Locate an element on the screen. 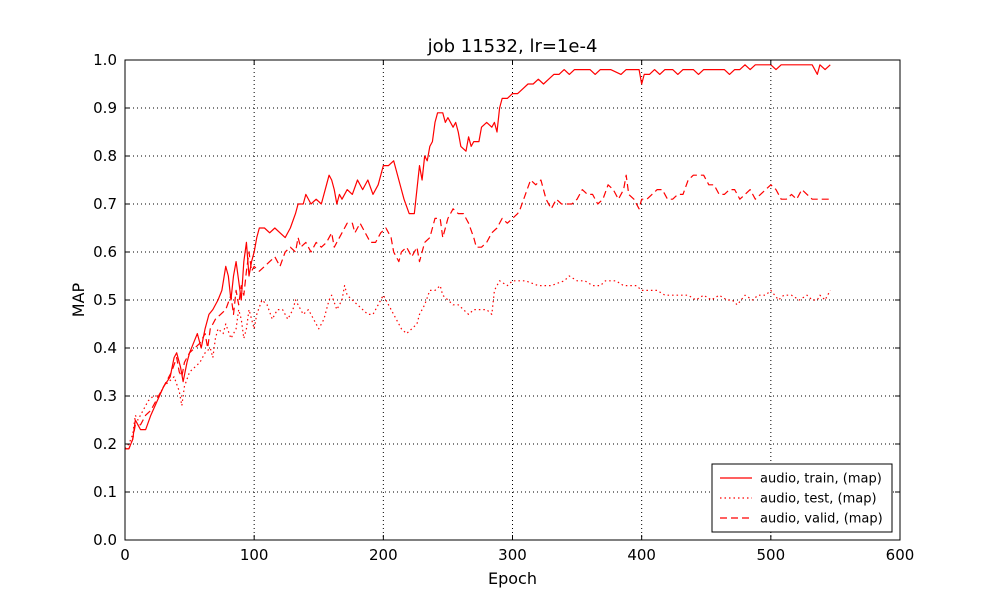 This screenshot has height=604, width=1000. y-tick-label: 0.7 is located at coordinates (105, 204).